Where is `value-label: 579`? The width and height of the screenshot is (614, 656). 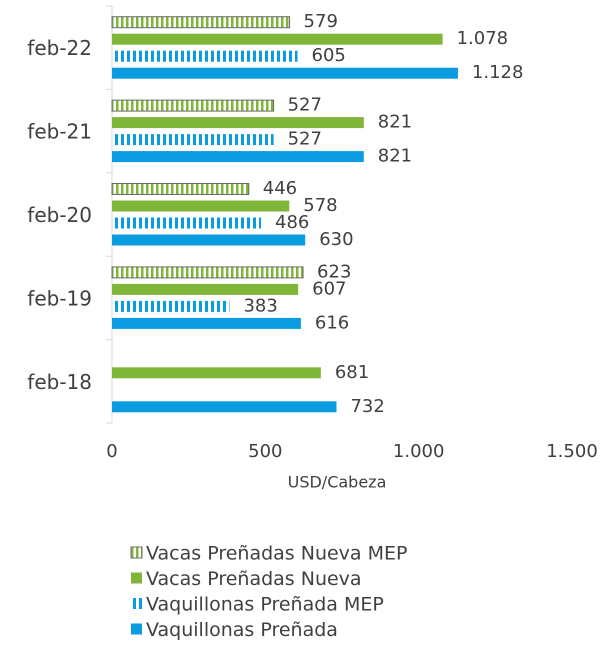 value-label: 579 is located at coordinates (321, 21).